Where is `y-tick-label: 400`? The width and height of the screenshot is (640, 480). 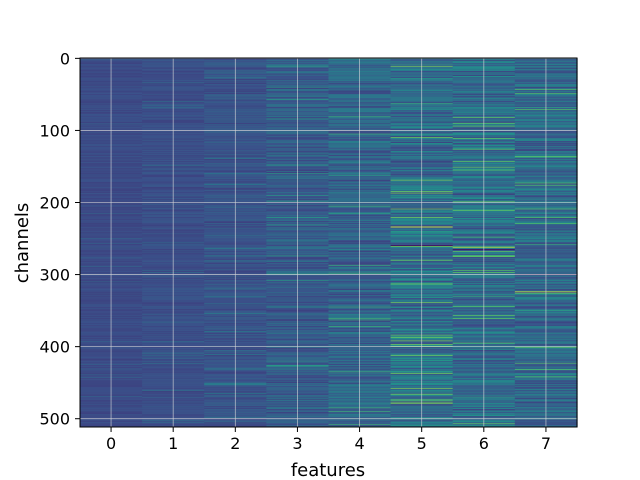
y-tick-label: 400 is located at coordinates (54, 347).